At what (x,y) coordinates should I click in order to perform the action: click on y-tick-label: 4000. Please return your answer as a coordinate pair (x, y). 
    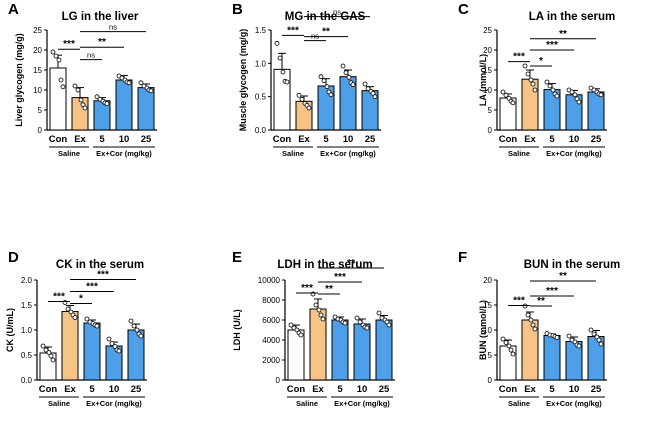
    Looking at the image, I should click on (271, 340).